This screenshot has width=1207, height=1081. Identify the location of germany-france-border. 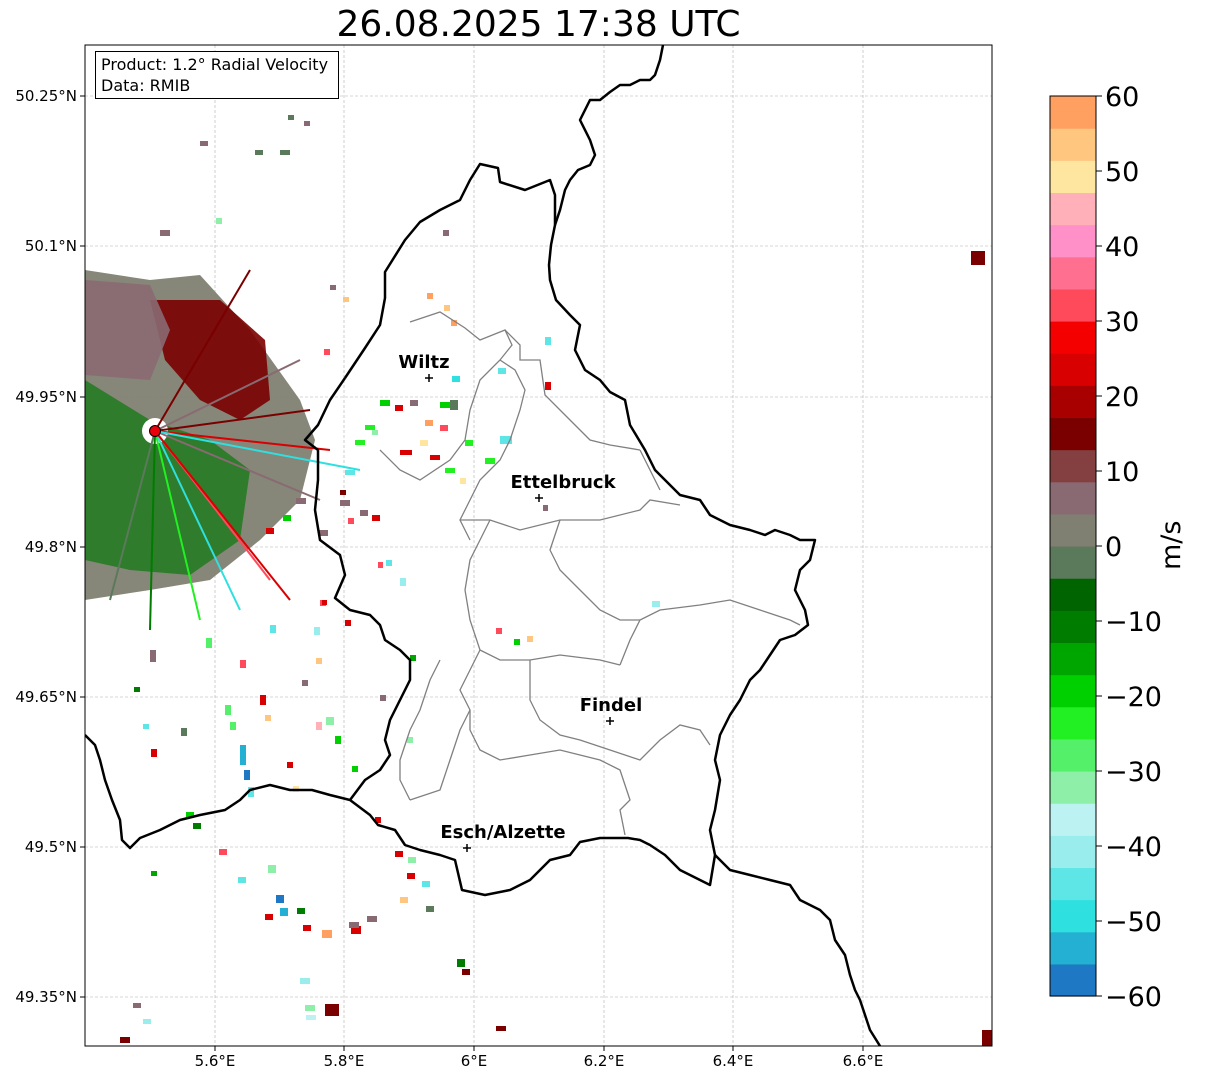
(798, 950).